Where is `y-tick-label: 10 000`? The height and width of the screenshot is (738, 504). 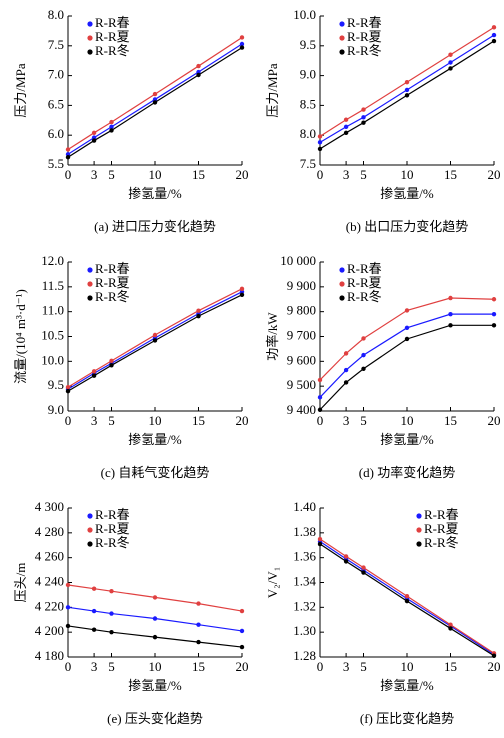
y-tick-label: 10 000 is located at coordinates (298, 260).